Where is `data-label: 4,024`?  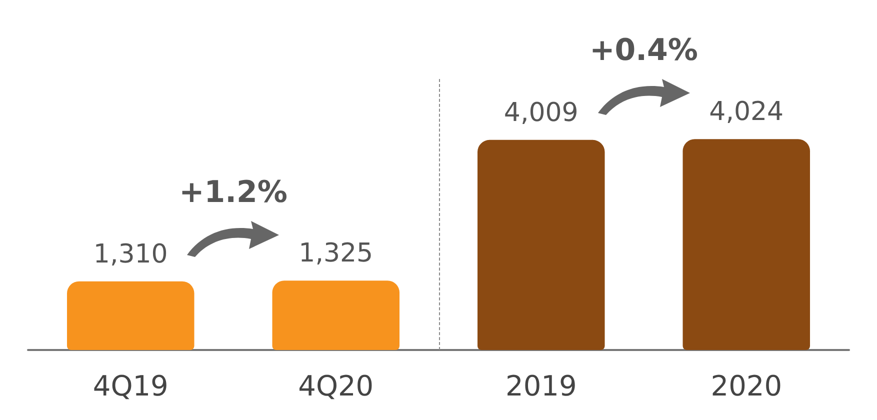
data-label: 4,024 is located at coordinates (746, 112).